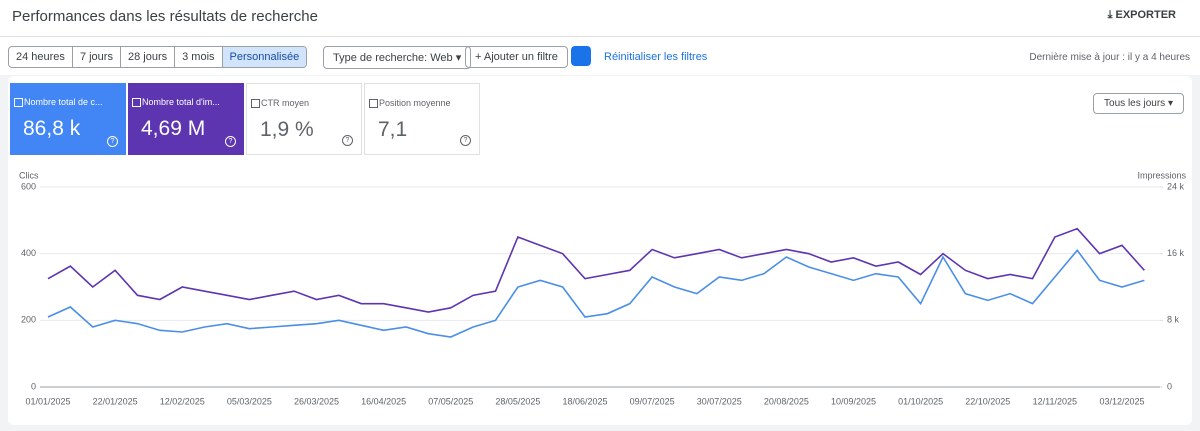  Describe the element at coordinates (249, 401) in the screenshot. I see `x-tick-label: 05/03/2025` at that location.